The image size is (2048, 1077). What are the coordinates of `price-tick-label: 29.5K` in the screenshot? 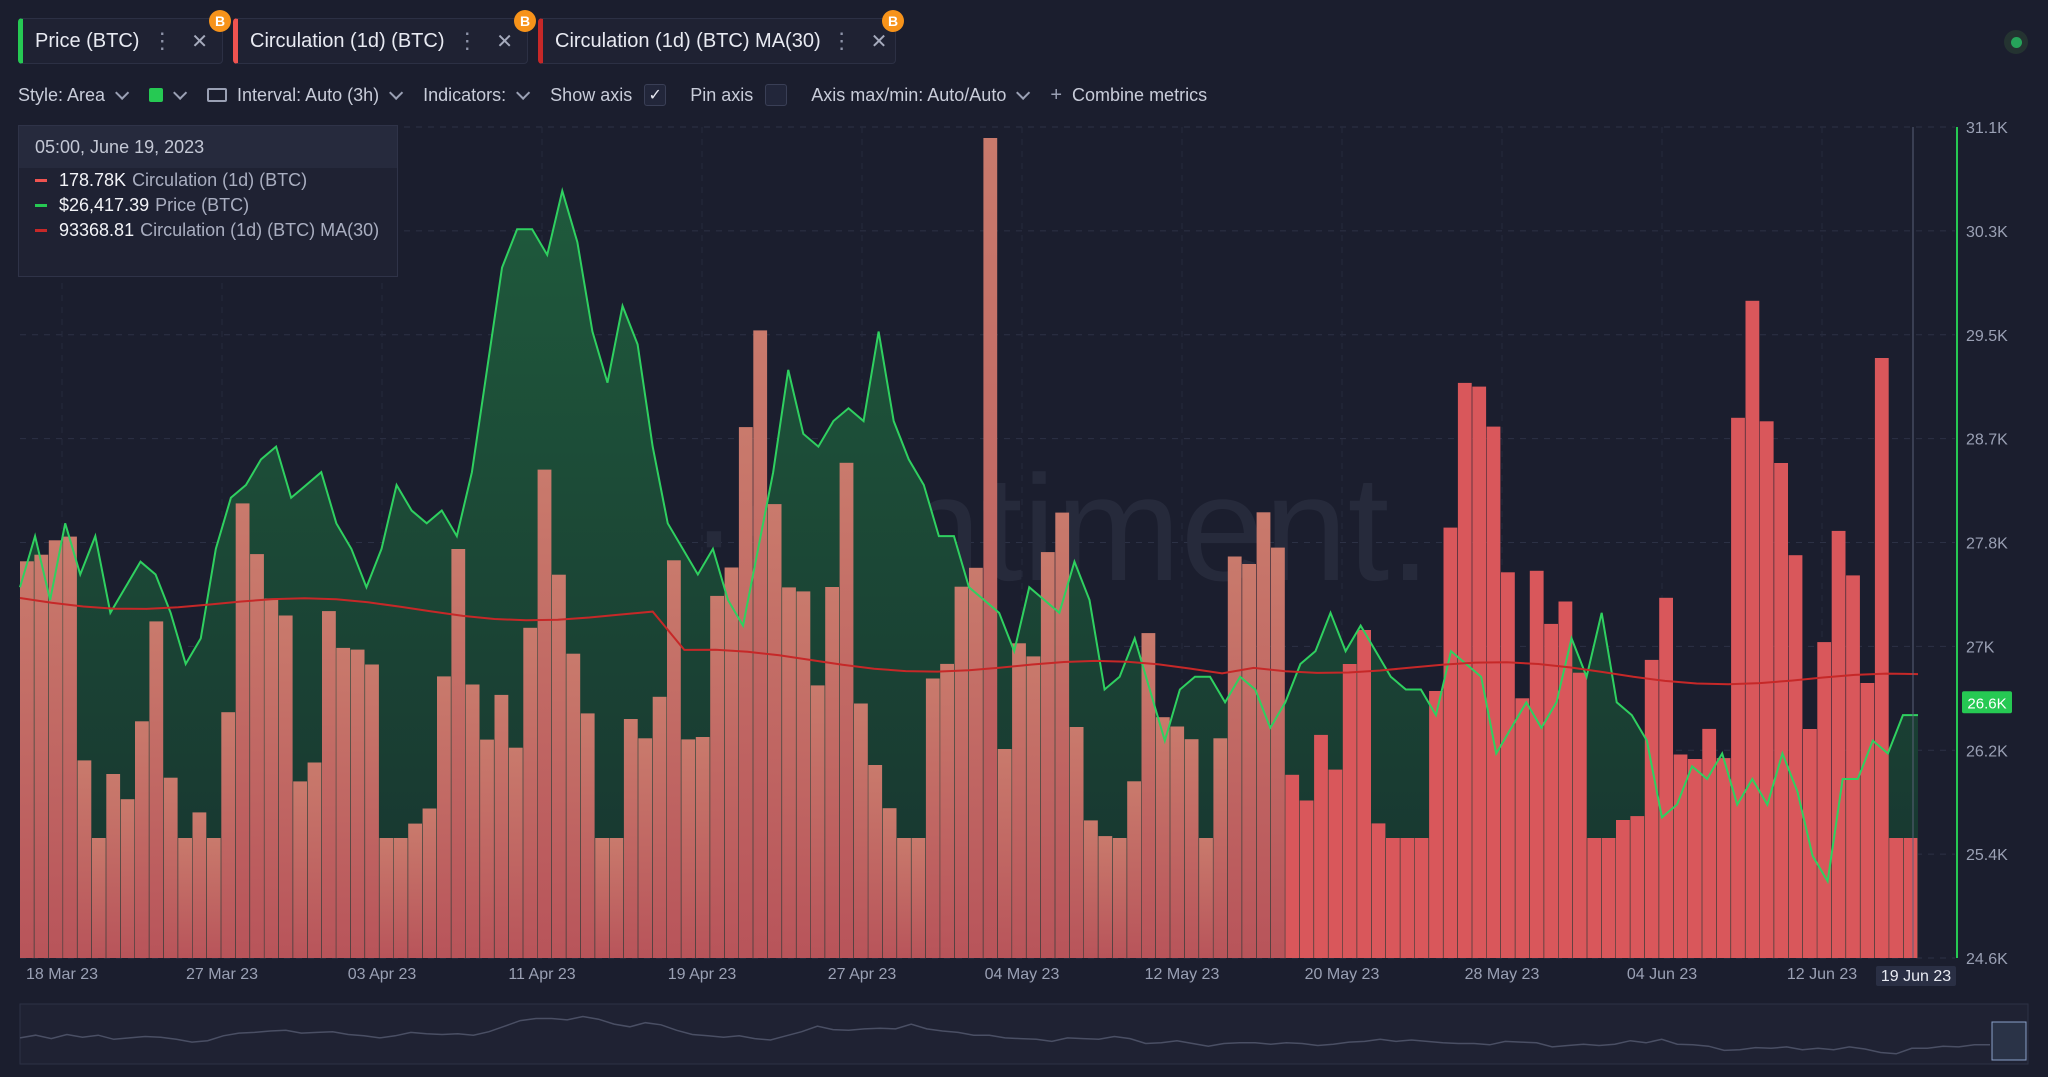 It's located at (1987, 336).